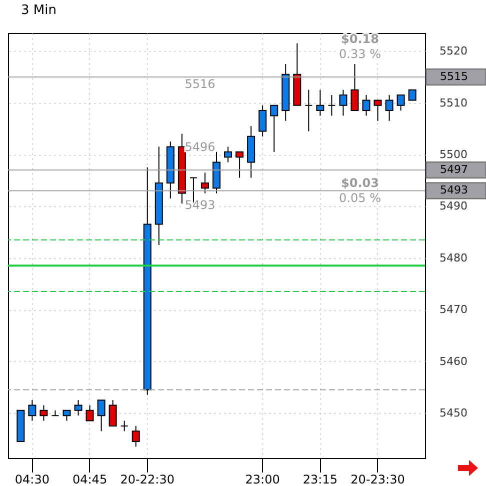 The height and width of the screenshot is (486, 486). I want to click on annotation: $0.03, so click(360, 183).